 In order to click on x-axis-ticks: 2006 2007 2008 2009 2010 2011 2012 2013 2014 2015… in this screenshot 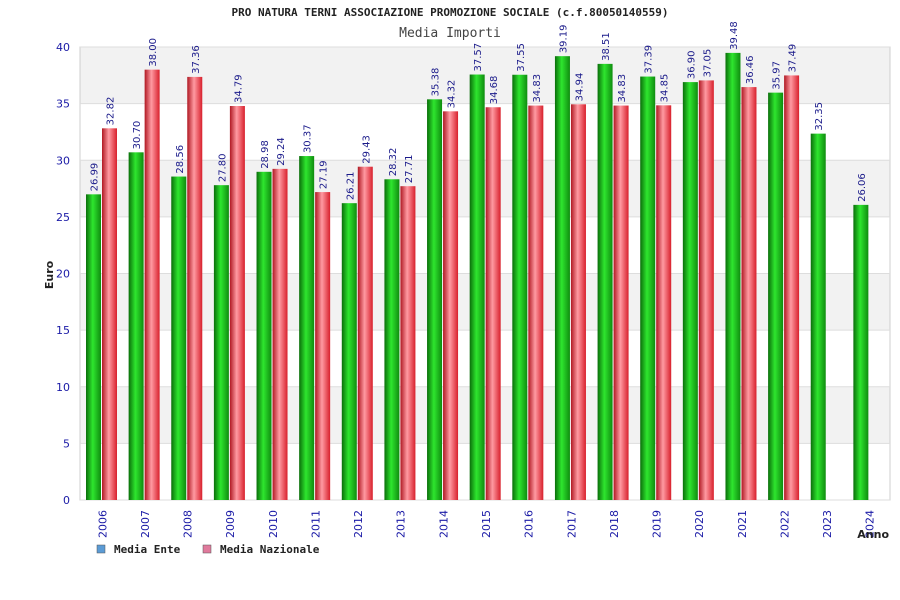, I will do `click(486, 524)`.